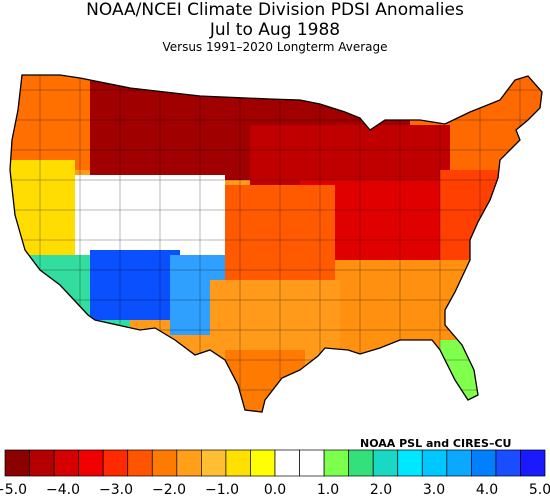 This screenshot has height=497, width=550. What do you see at coordinates (491, 215) in the screenshot?
I see `region-appalachians` at bounding box center [491, 215].